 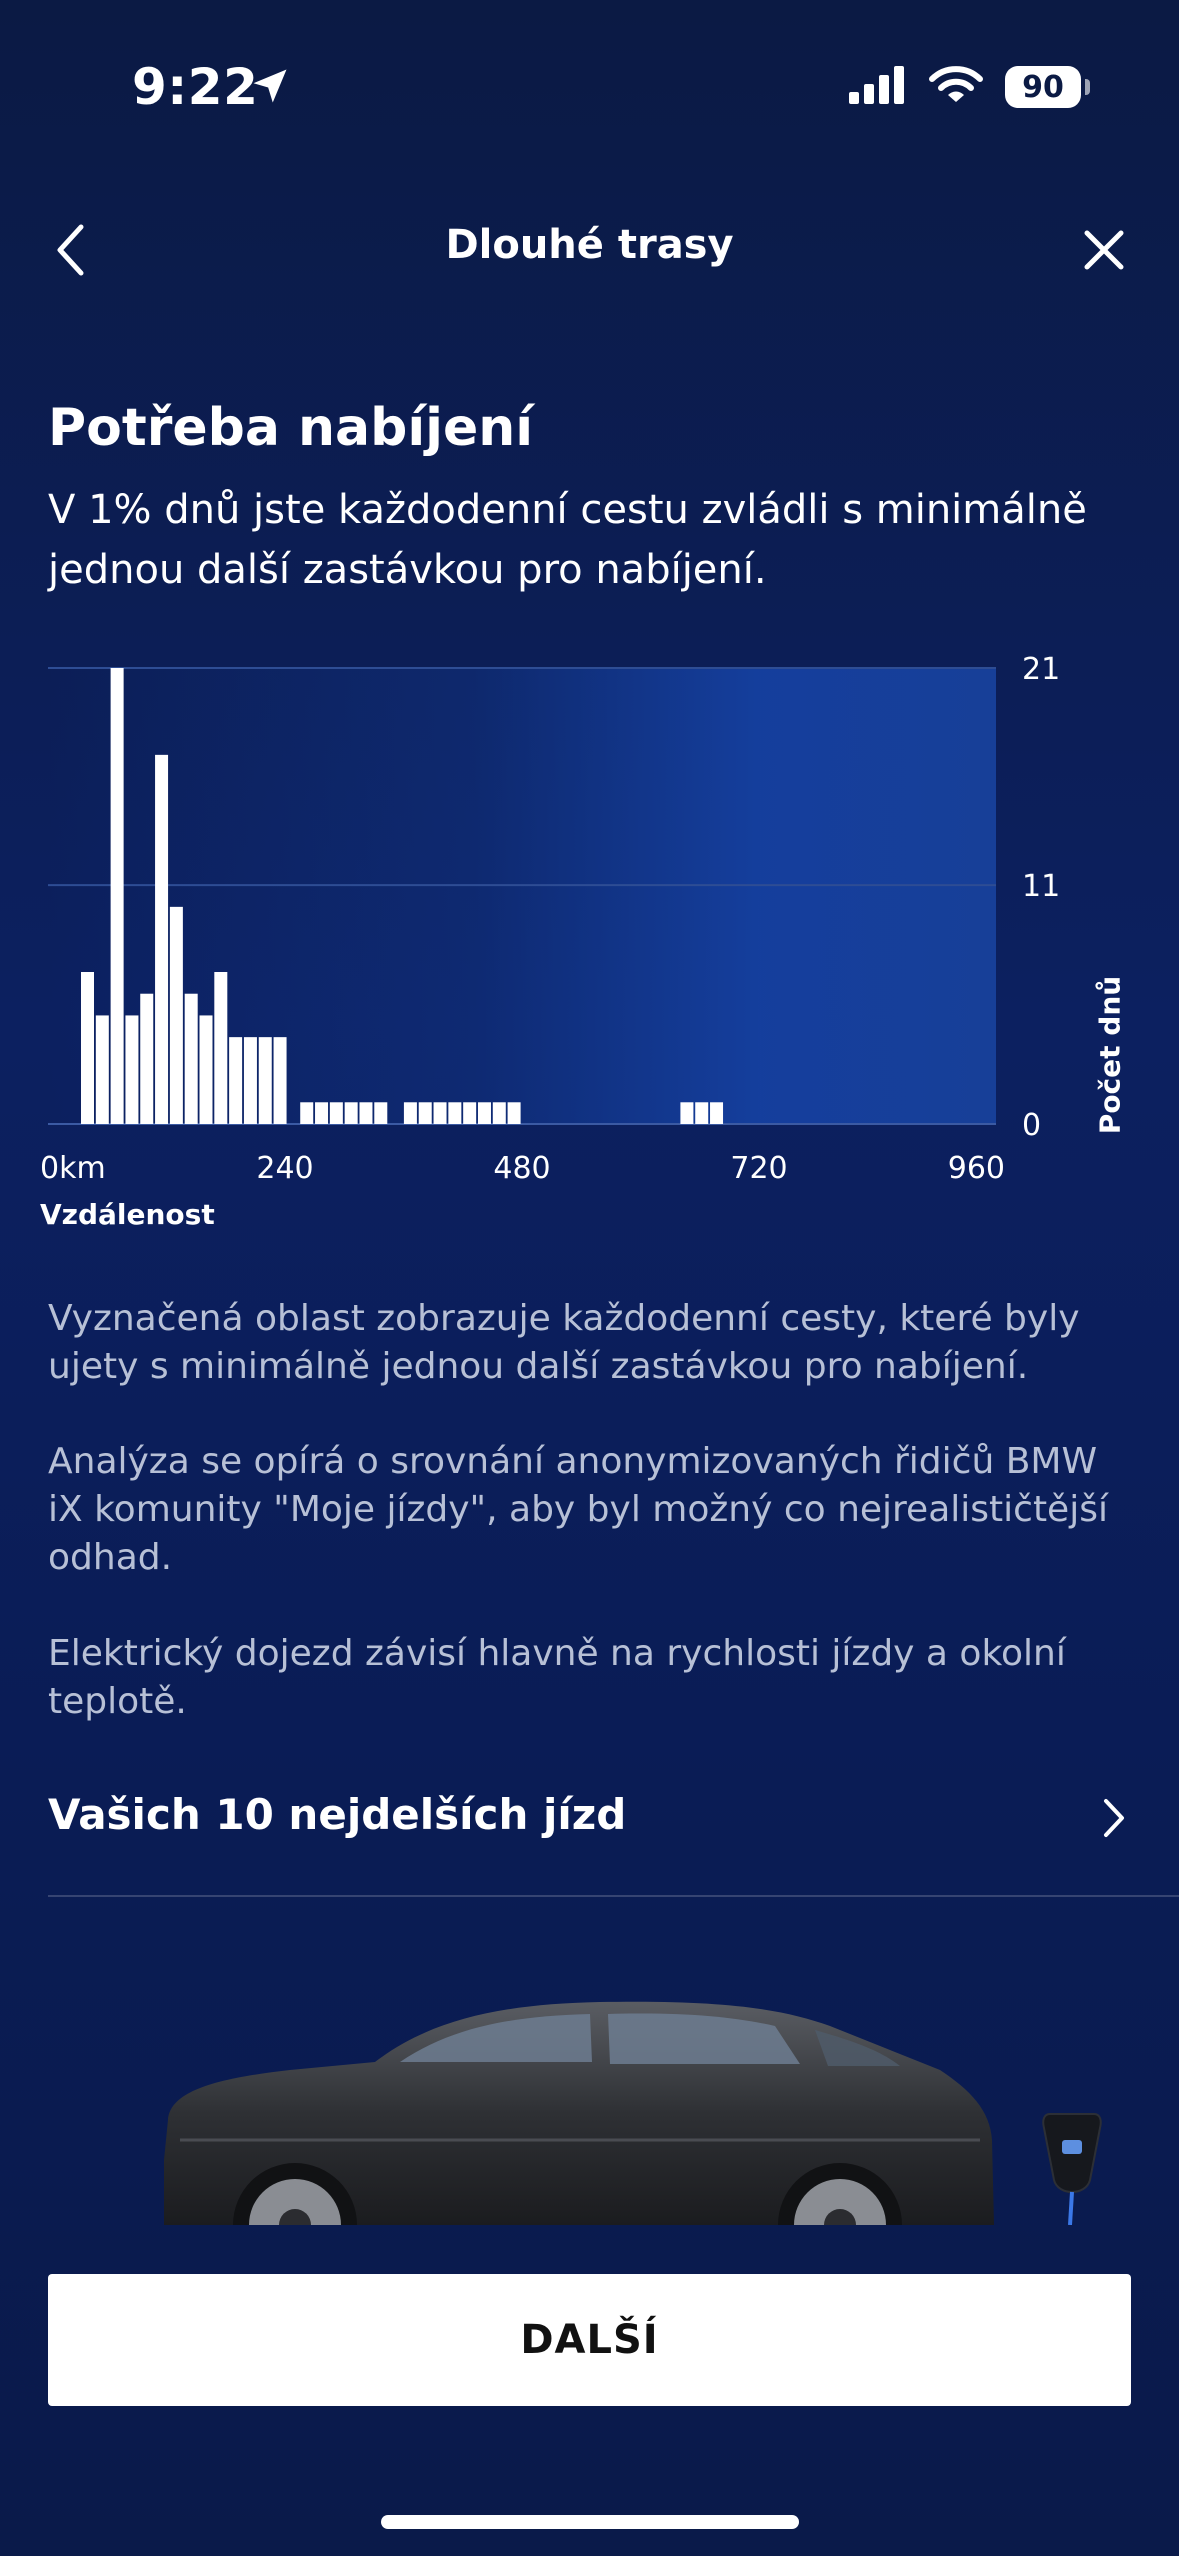 I want to click on y-axis-label: Počet dnů, so click(x=1110, y=1055).